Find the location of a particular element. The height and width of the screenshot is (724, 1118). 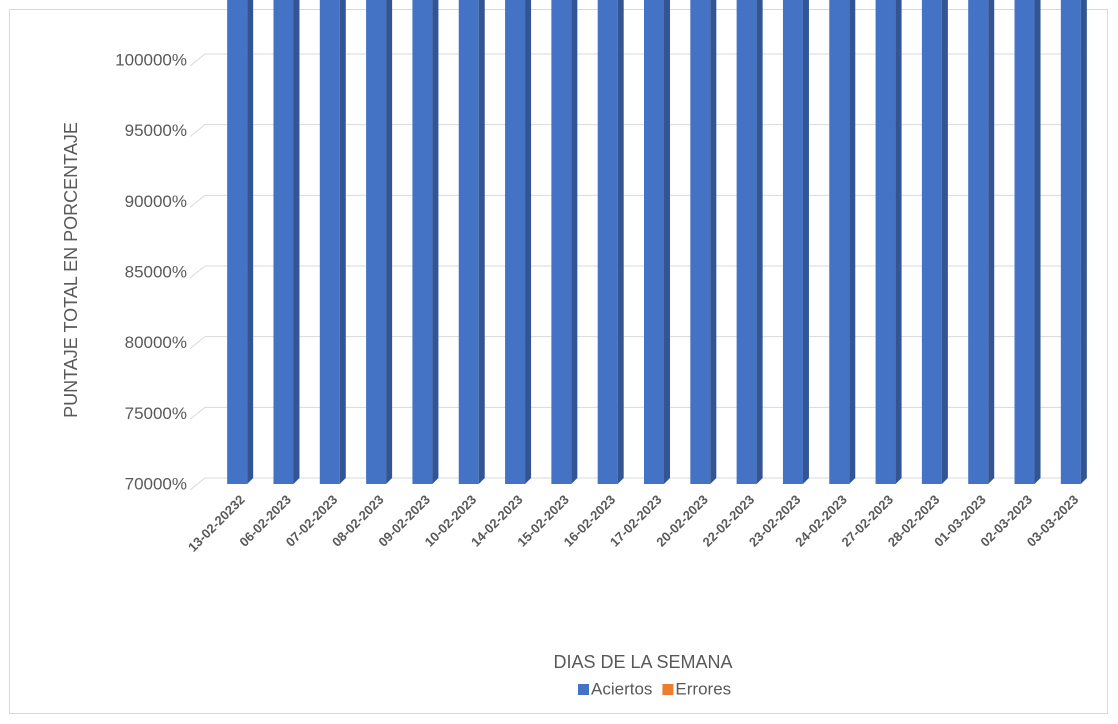

y-axis-title: PUNTAJE TOTAL EN PORCENTAJE is located at coordinates (71, 270).